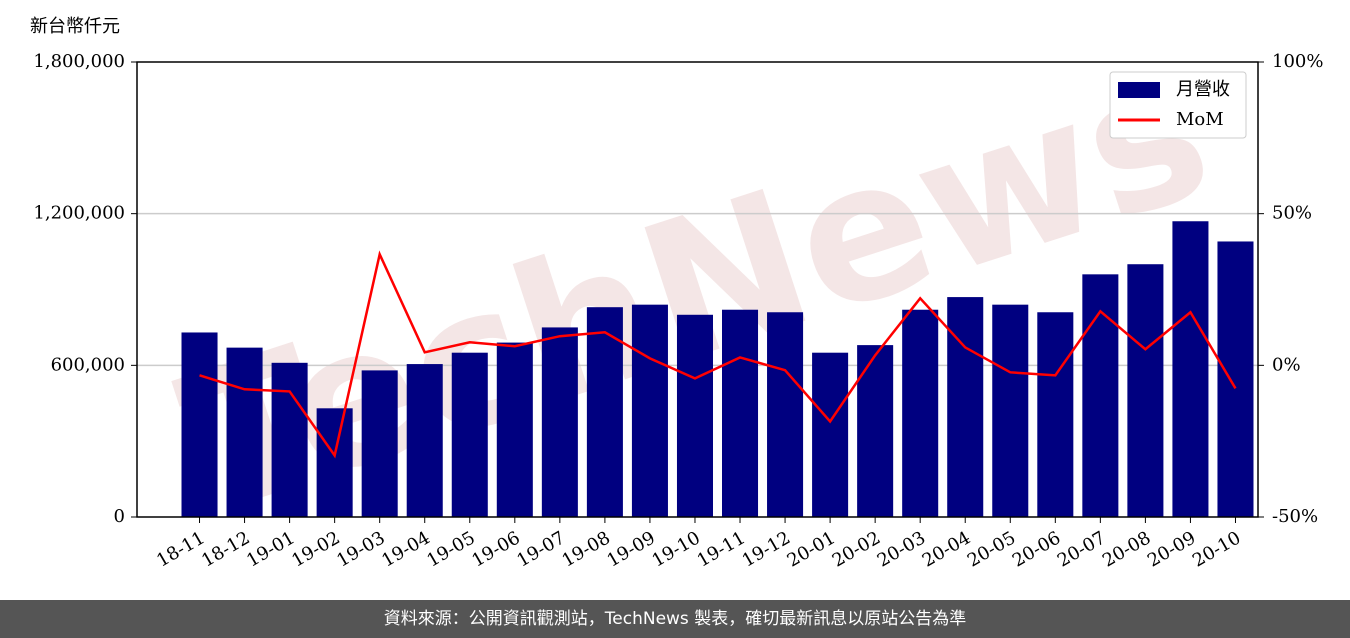  What do you see at coordinates (79, 61) in the screenshot?
I see `y-tick-label: 1,800,000` at bounding box center [79, 61].